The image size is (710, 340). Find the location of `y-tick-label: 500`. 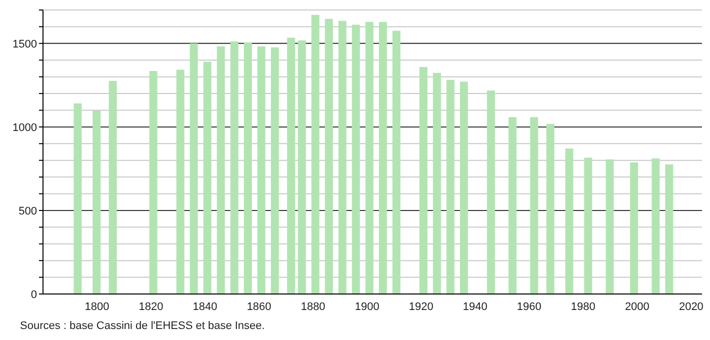

y-tick-label: 500 is located at coordinates (27, 211).